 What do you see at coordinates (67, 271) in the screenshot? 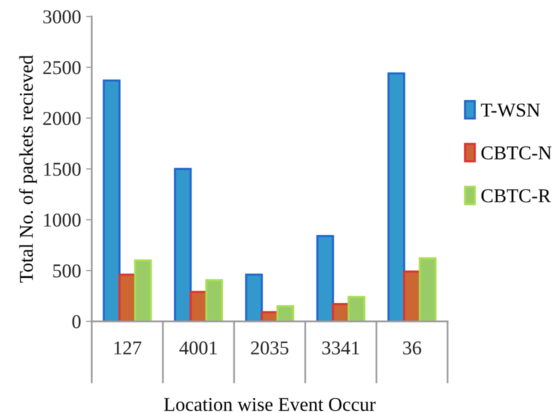
I see `y-tick-label: 500` at bounding box center [67, 271].